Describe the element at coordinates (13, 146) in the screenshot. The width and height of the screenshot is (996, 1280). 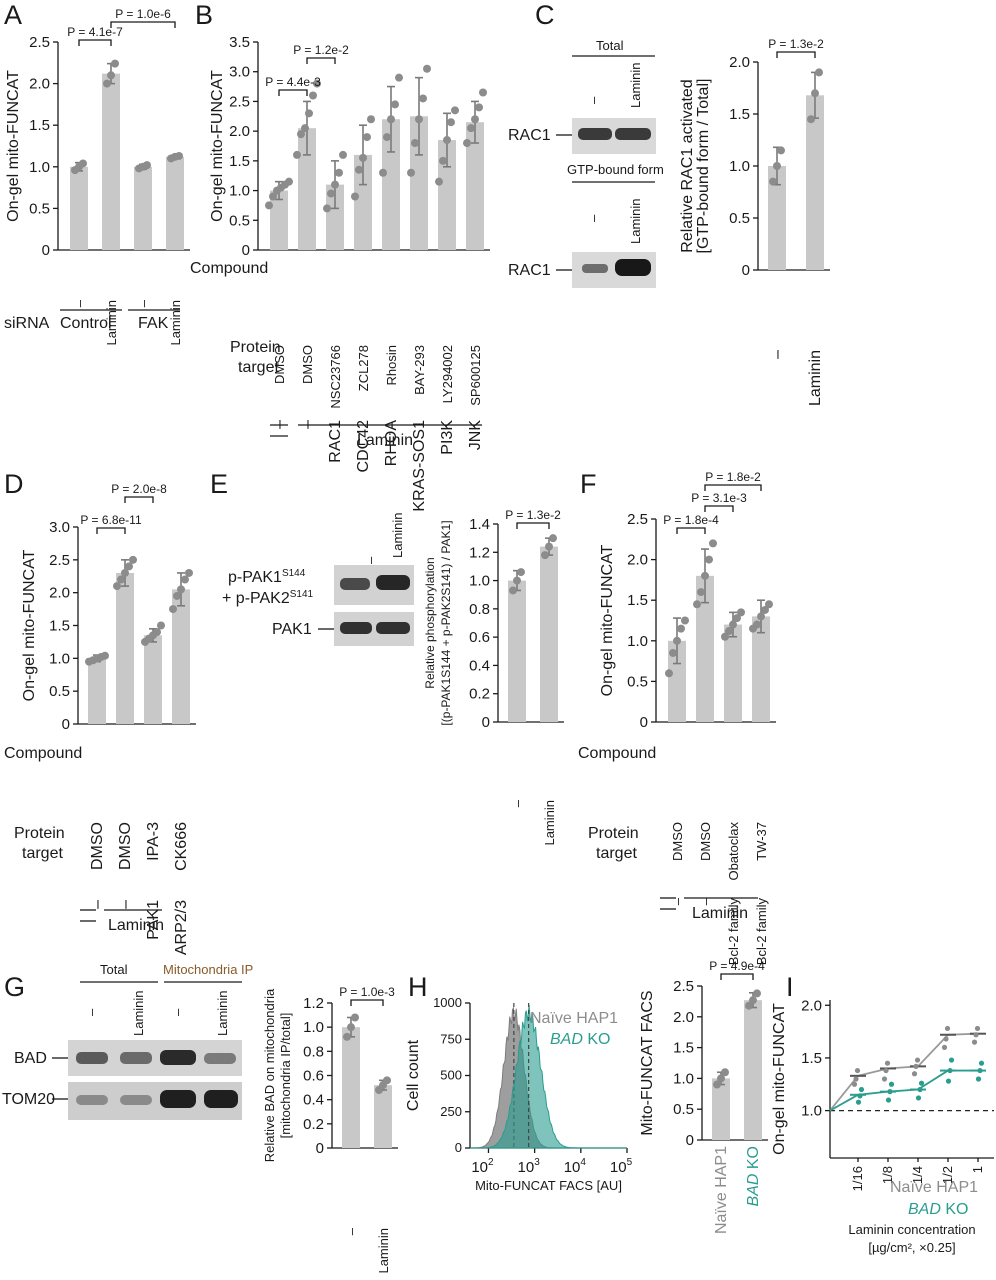
I see `a-ylabel: On-gel mito-FUNCAT` at that location.